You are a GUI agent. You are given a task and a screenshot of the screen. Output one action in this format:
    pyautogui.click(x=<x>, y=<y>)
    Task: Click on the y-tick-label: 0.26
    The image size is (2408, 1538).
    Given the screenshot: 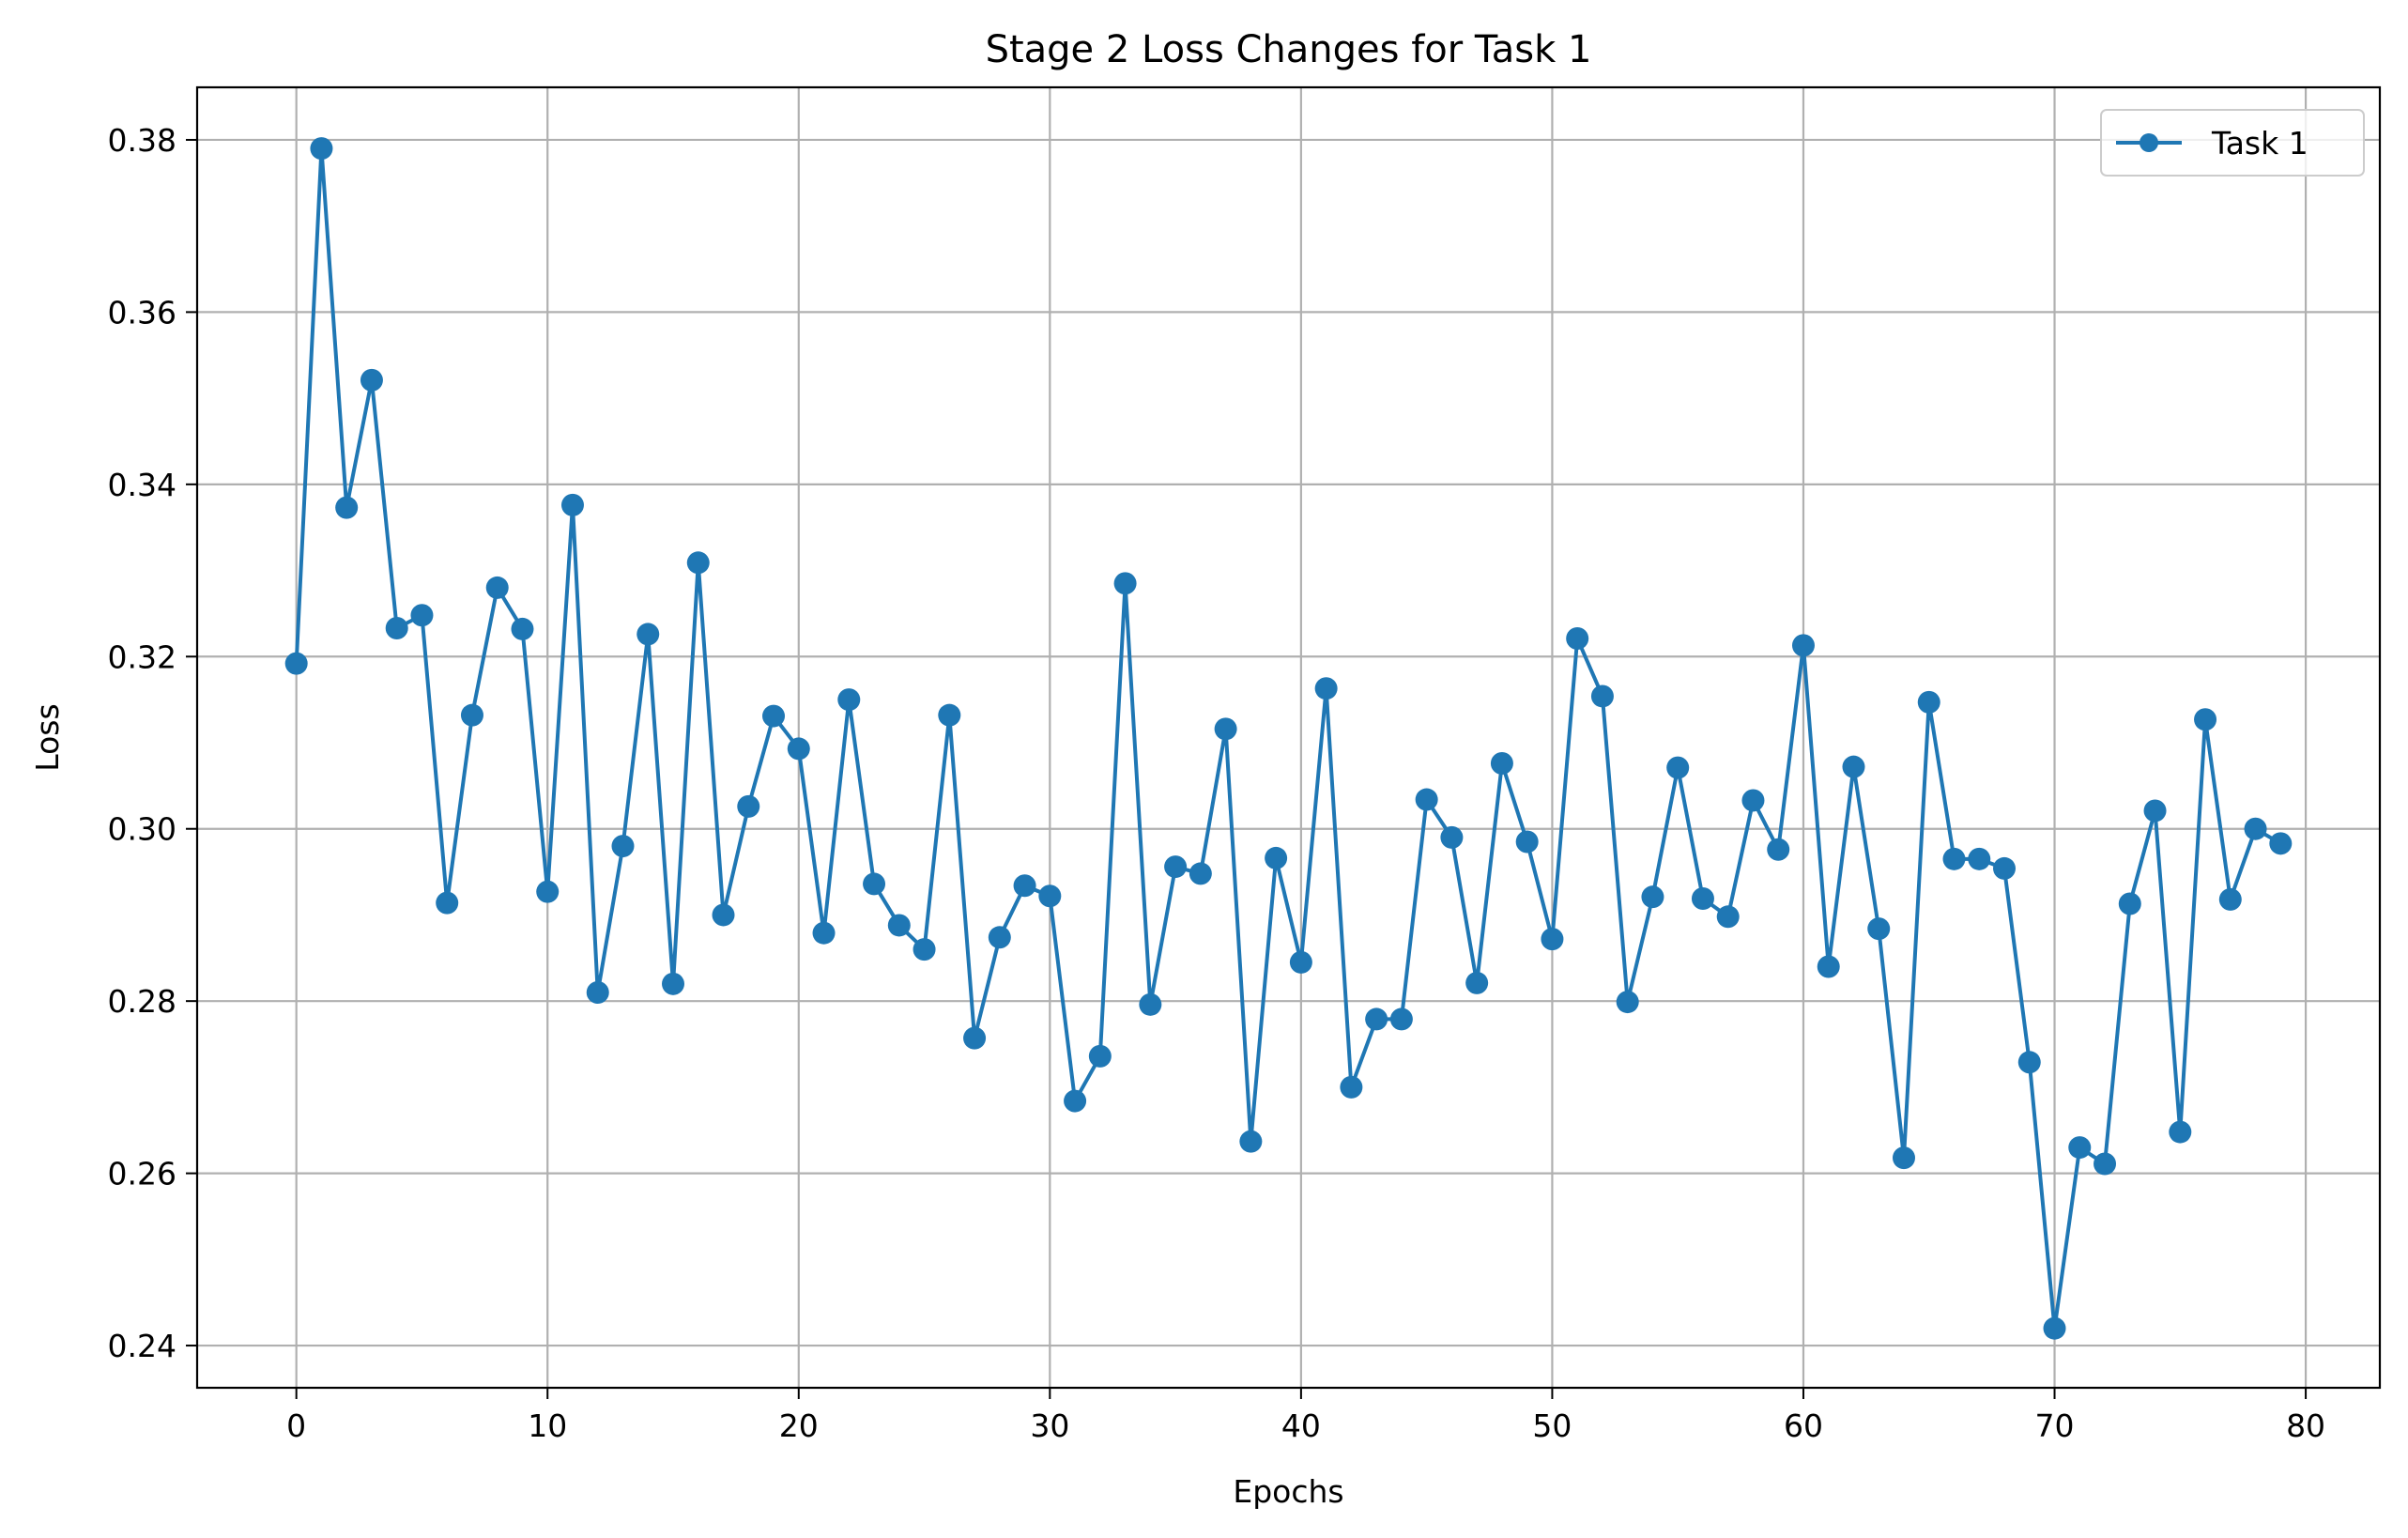 What is the action you would take?
    pyautogui.click(x=142, y=1174)
    